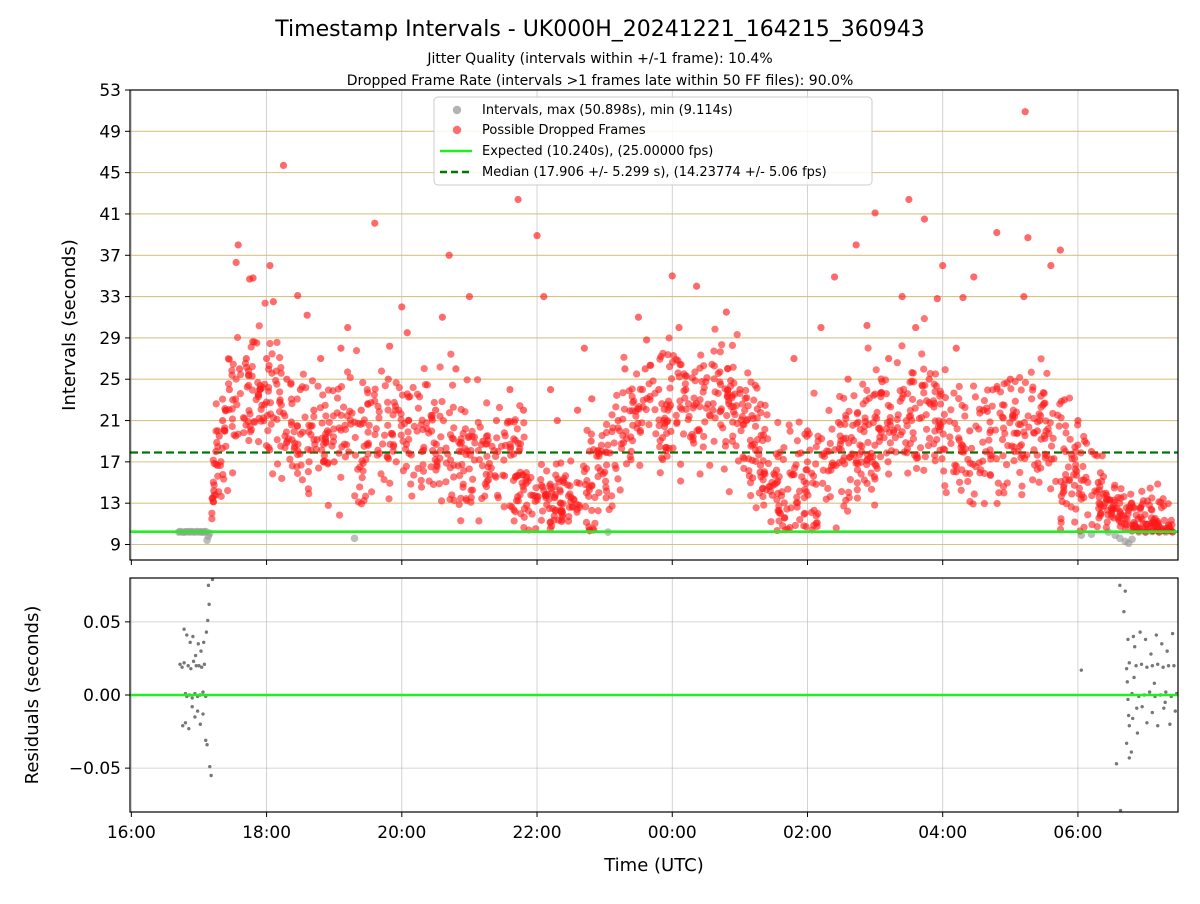  I want to click on y-tick-label: 25, so click(110, 380).